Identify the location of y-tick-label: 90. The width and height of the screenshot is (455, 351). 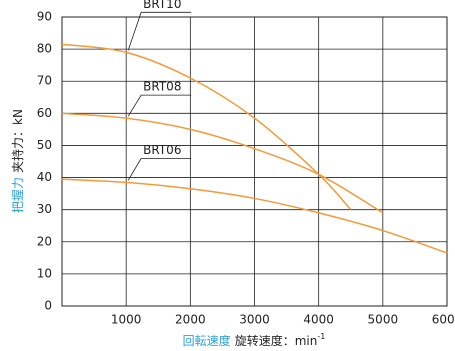
(44, 17).